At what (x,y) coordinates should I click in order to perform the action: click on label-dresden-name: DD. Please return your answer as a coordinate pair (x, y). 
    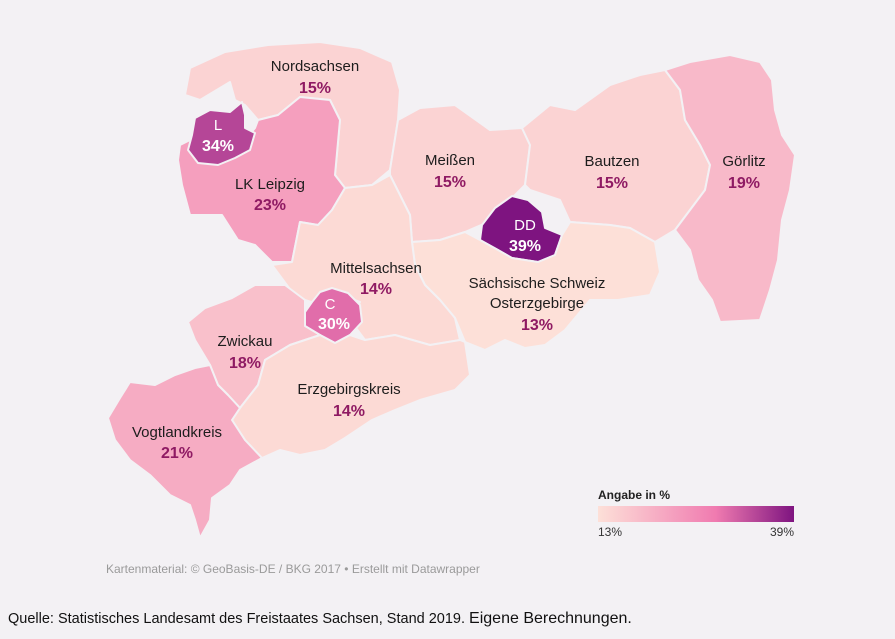
    Looking at the image, I should click on (525, 225).